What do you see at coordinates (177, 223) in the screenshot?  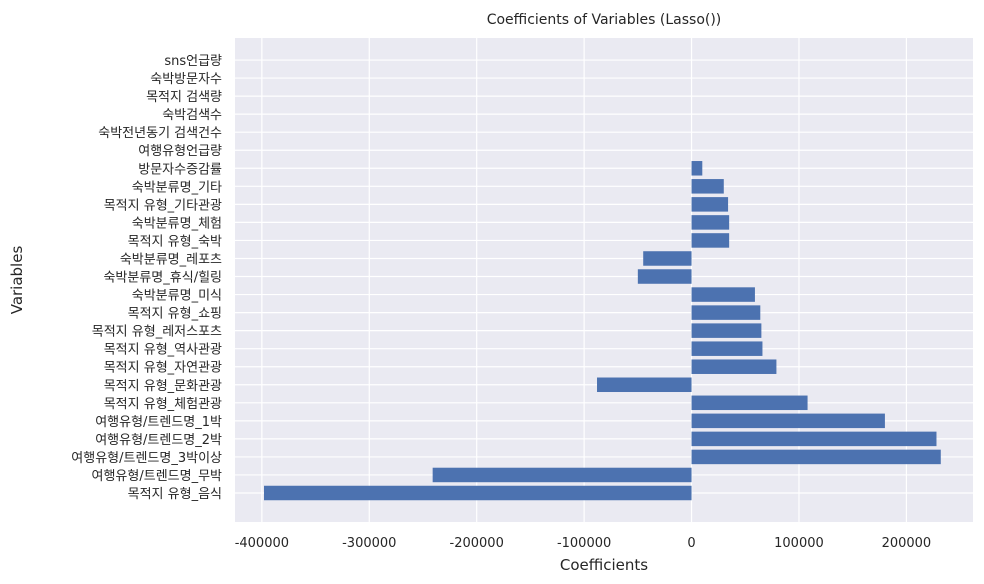 I see `y-tick-label: 숙박분류명_체험` at bounding box center [177, 223].